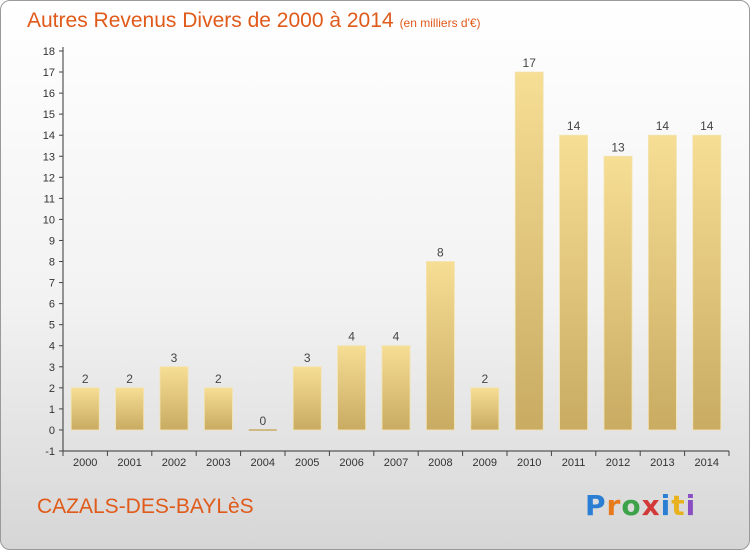 The image size is (750, 550). Describe the element at coordinates (49, 115) in the screenshot. I see `y-tick-label: 15` at that location.